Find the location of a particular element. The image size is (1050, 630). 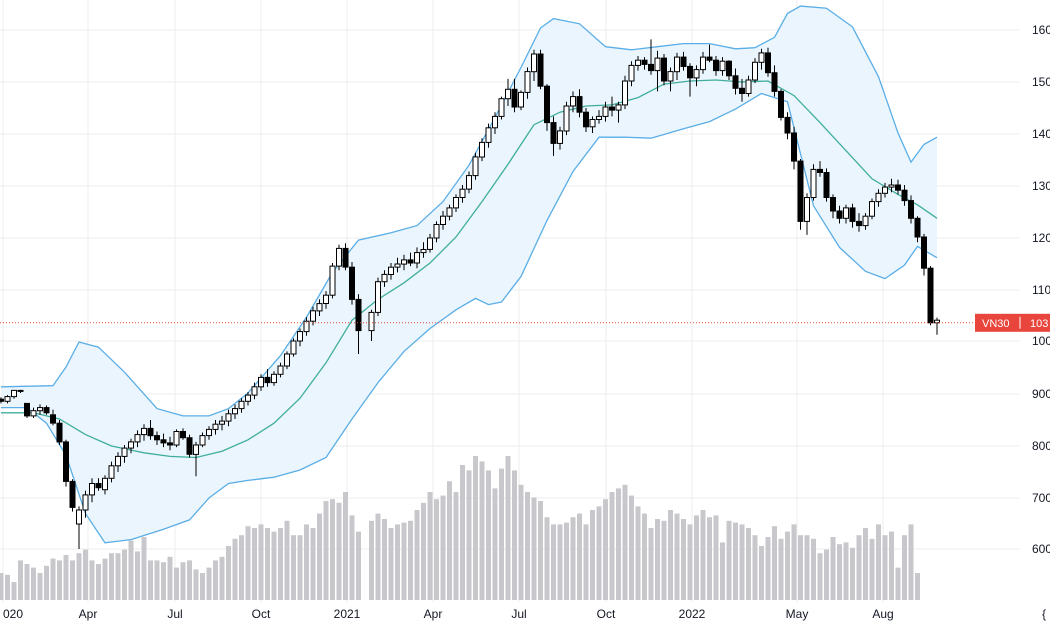

time-tick-label: Jul is located at coordinates (518, 614).